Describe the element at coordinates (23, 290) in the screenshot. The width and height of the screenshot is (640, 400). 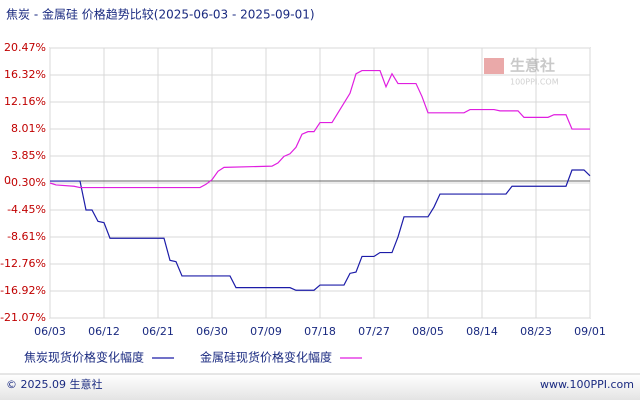
I see `y-tick-label: -16.92%` at that location.